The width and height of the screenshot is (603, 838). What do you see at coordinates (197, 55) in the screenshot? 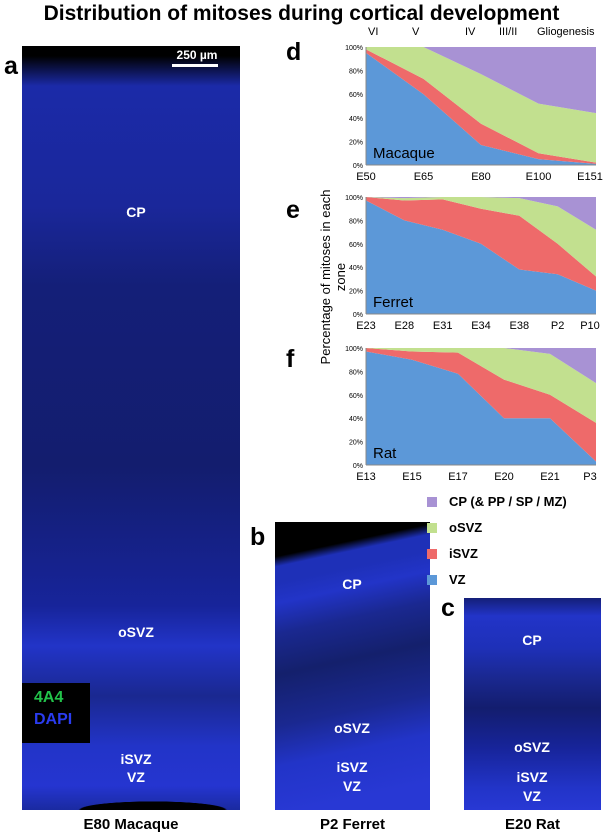
I see `scale-bar-label: 250 µm` at bounding box center [197, 55].